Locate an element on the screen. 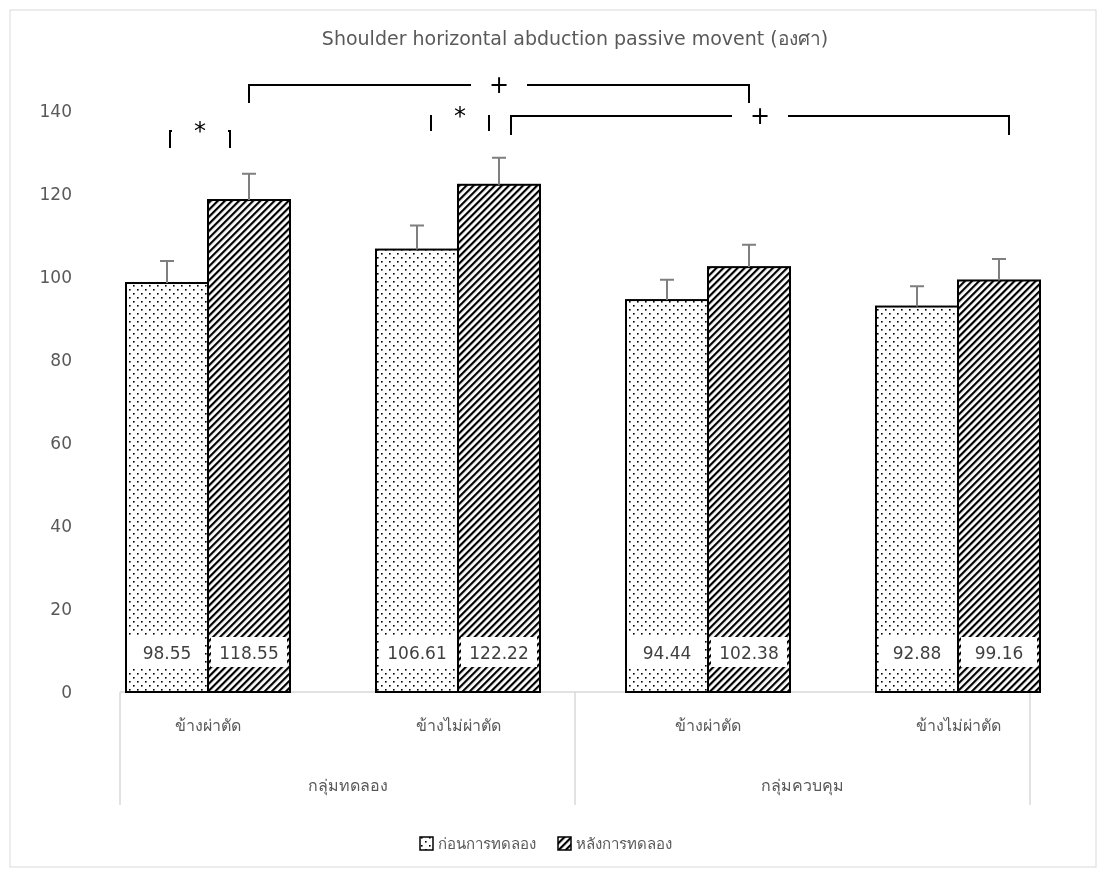 This screenshot has width=1108, height=877. annotation: + is located at coordinates (760, 116).